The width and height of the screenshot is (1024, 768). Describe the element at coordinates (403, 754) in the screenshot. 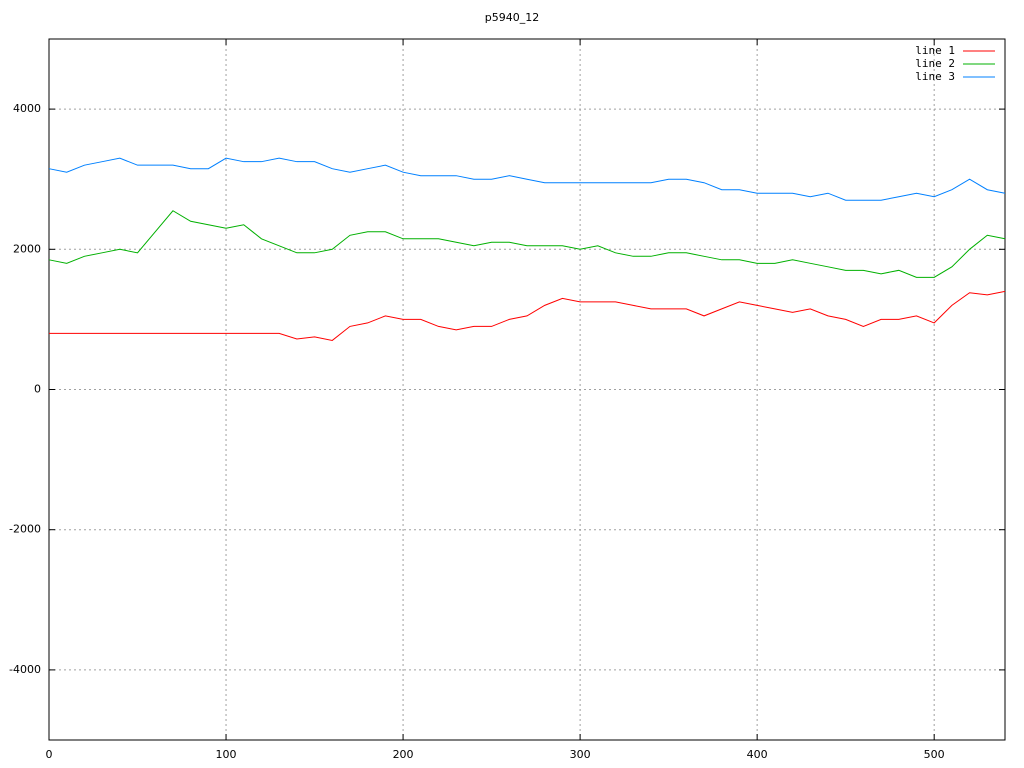

I see `x-tick-label: 200` at that location.